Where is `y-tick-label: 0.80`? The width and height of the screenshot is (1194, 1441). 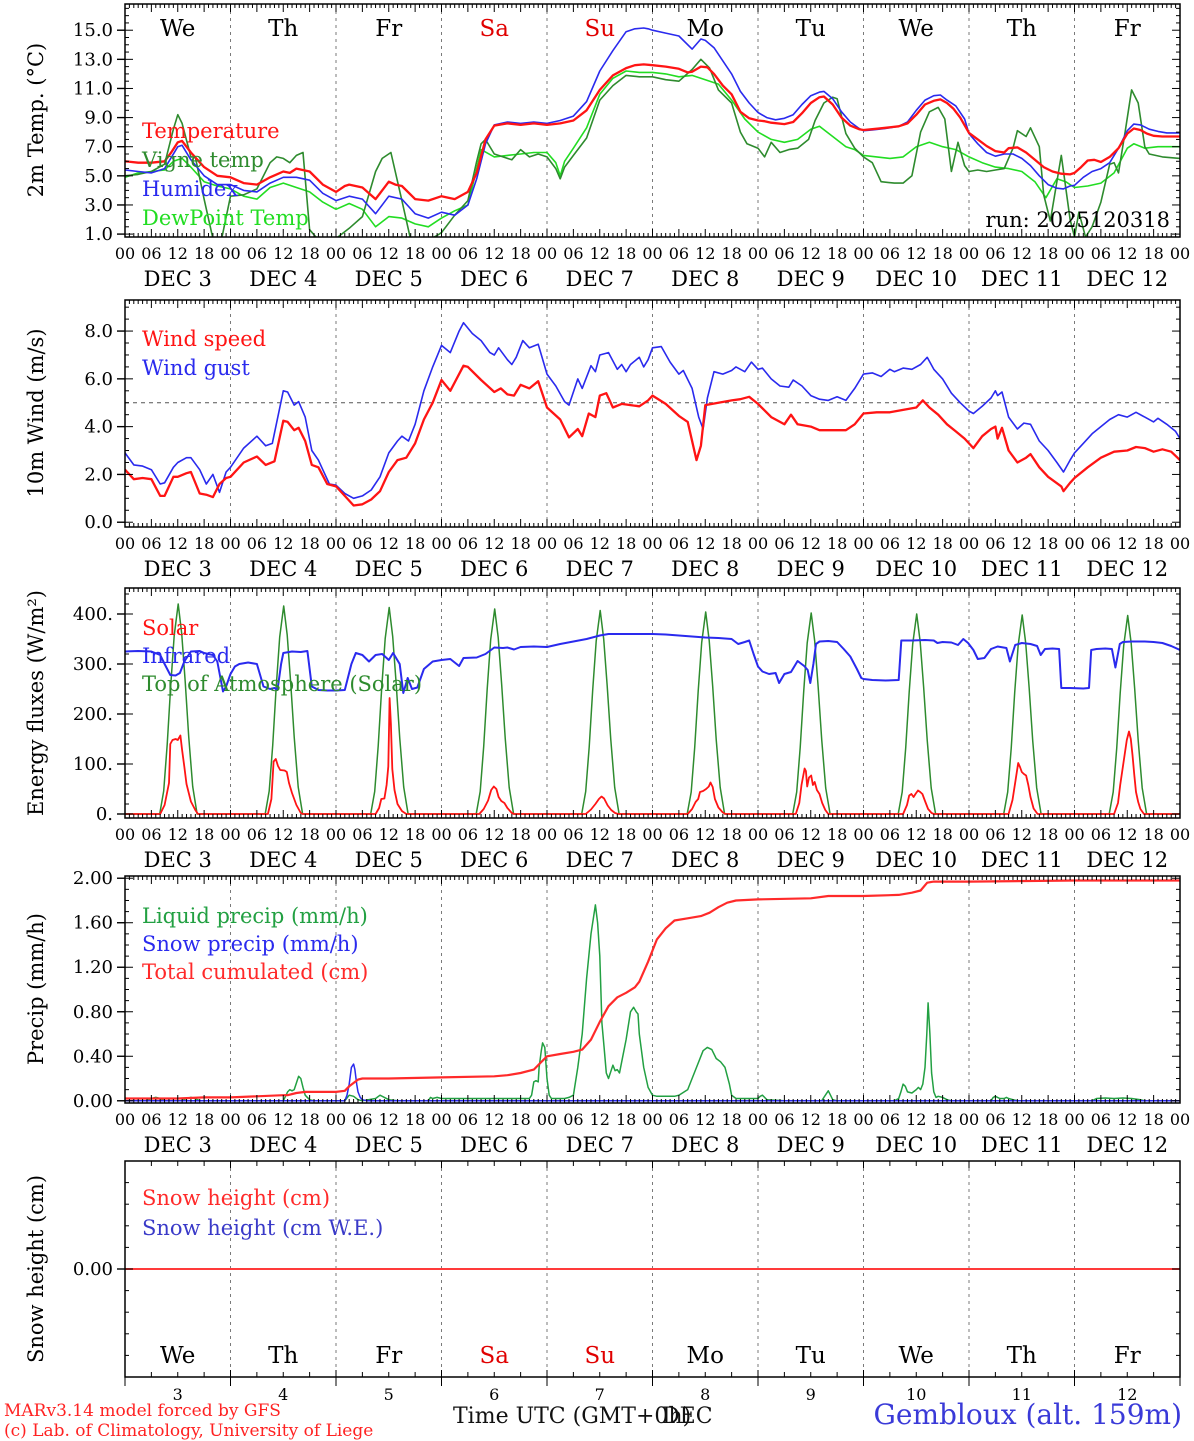
y-tick-label: 0.80 is located at coordinates (93, 1012).